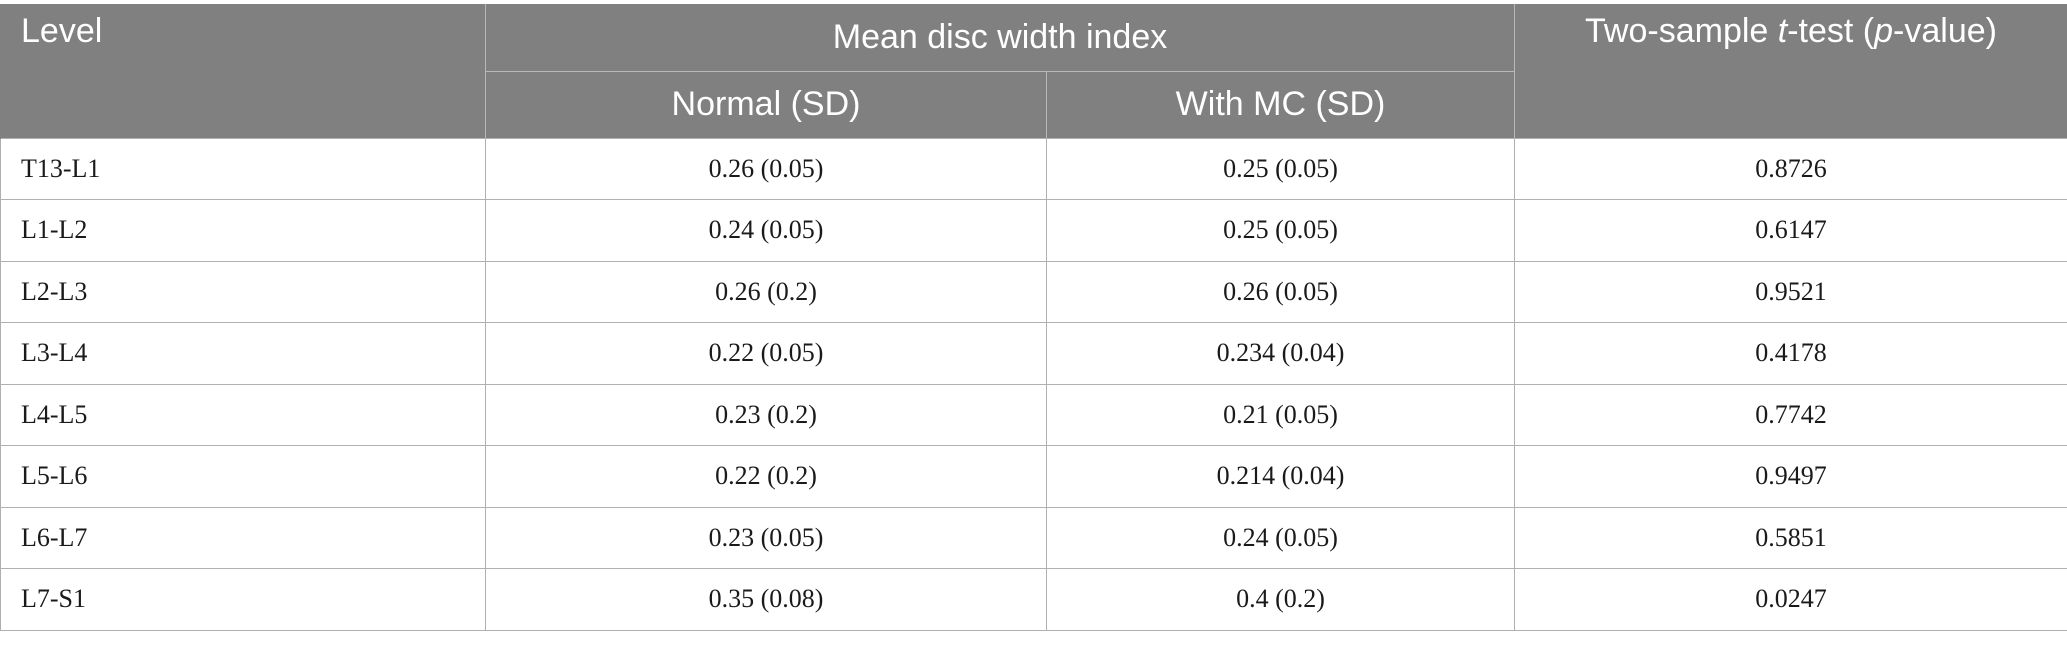 This screenshot has width=2067, height=651. Describe the element at coordinates (1884, 31) in the screenshot. I see `header-ttest-p: p` at that location.